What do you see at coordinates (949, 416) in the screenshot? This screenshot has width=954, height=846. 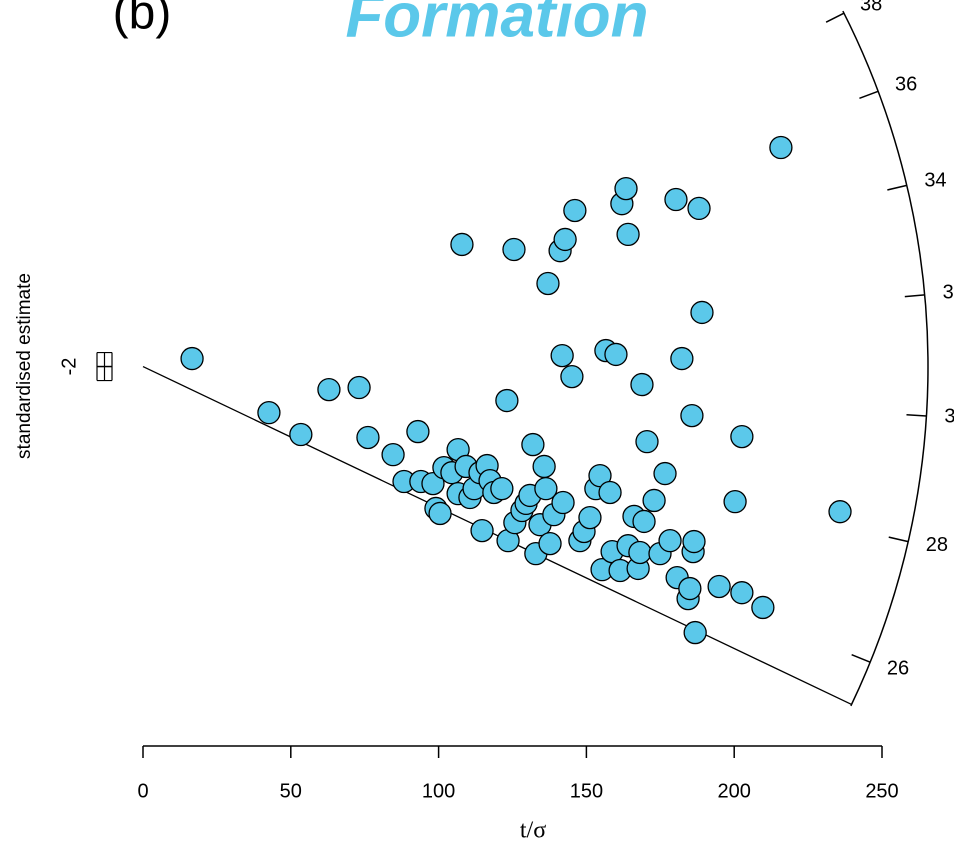 I see `radial-tick-label: 30` at bounding box center [949, 416].